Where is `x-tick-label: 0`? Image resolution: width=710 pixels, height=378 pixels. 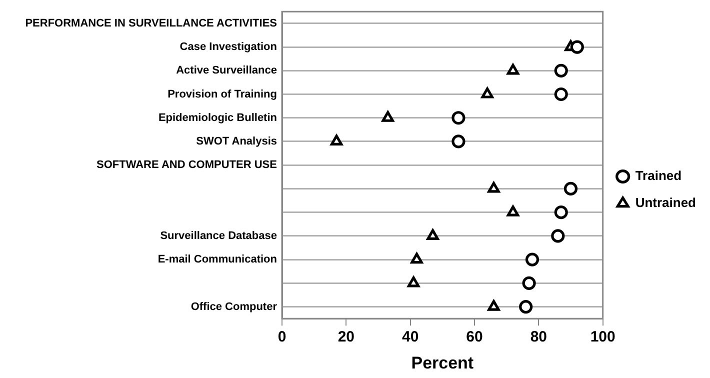 x-tick-label: 0 is located at coordinates (282, 337).